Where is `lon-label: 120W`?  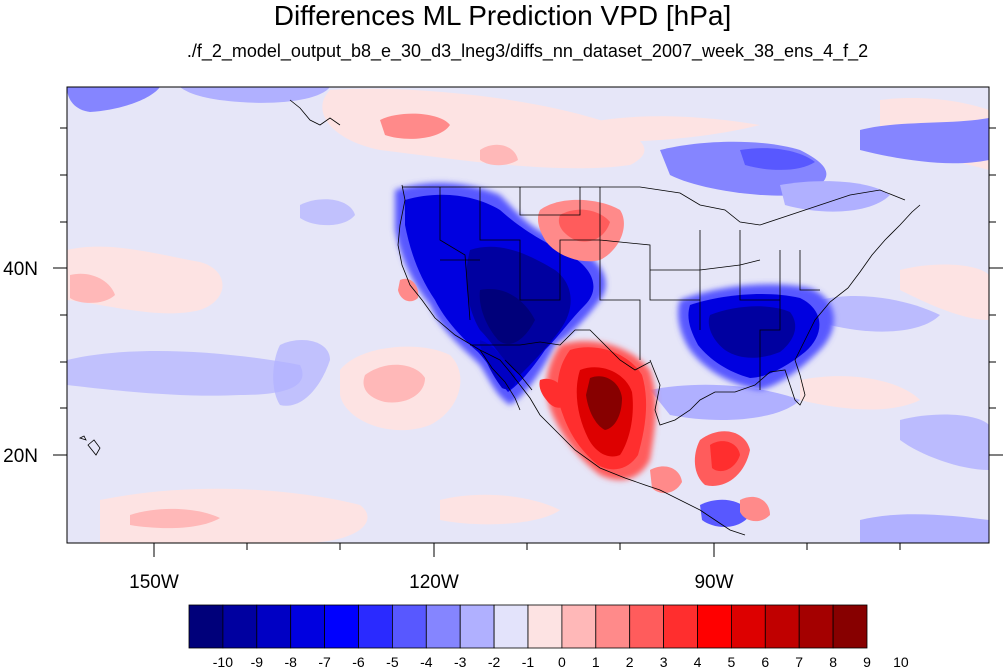 lon-label: 120W is located at coordinates (434, 582).